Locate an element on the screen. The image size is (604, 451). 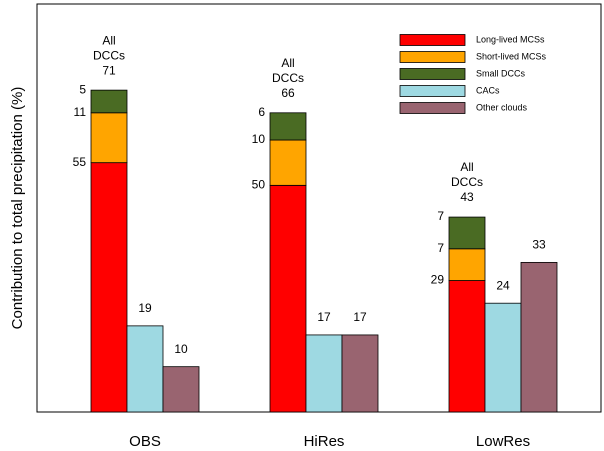
bar-label: 19 is located at coordinates (145, 308).